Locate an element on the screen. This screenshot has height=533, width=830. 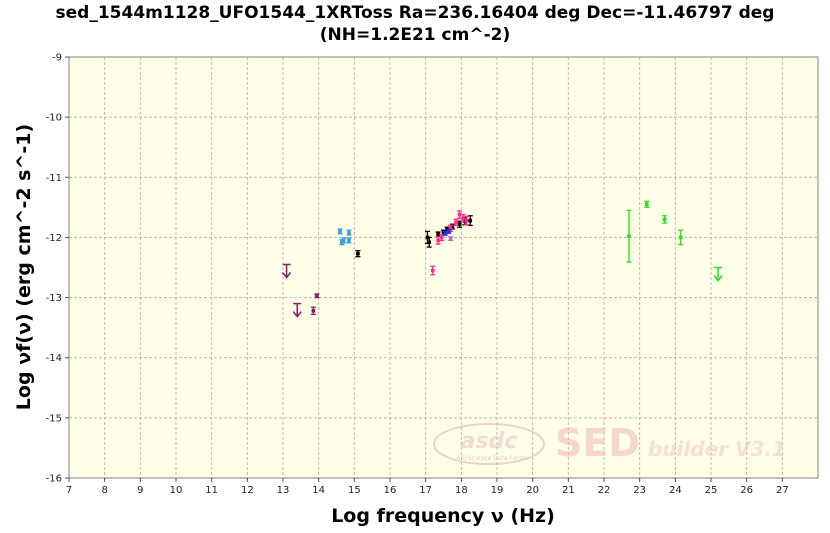
x-tick-label: 20 is located at coordinates (532, 490).